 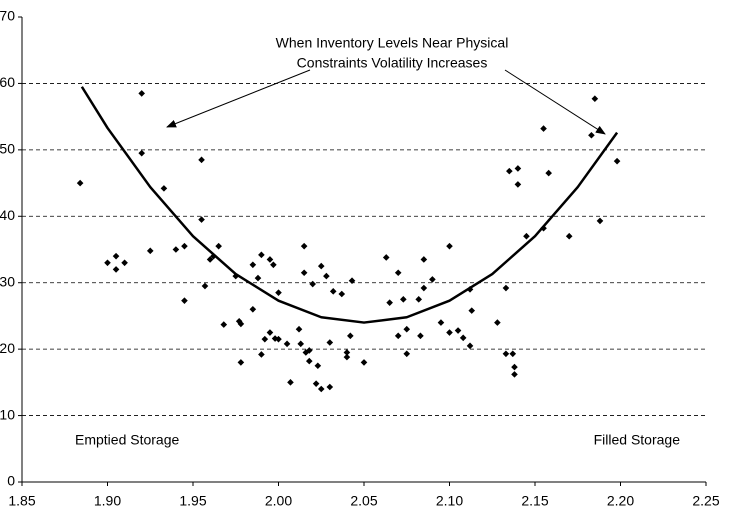 I want to click on annotation: When Inventory Levels Near Physical, so click(x=392, y=43).